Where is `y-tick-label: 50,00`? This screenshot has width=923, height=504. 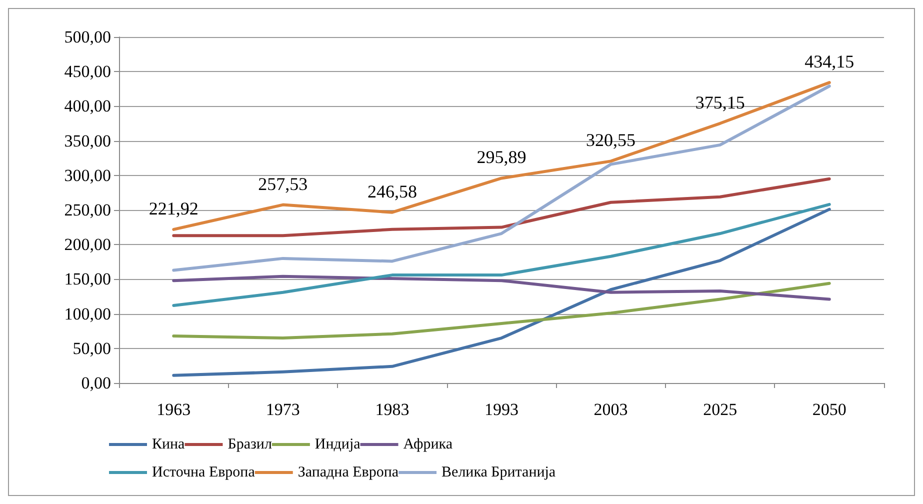 y-tick-label: 50,00 is located at coordinates (91, 348).